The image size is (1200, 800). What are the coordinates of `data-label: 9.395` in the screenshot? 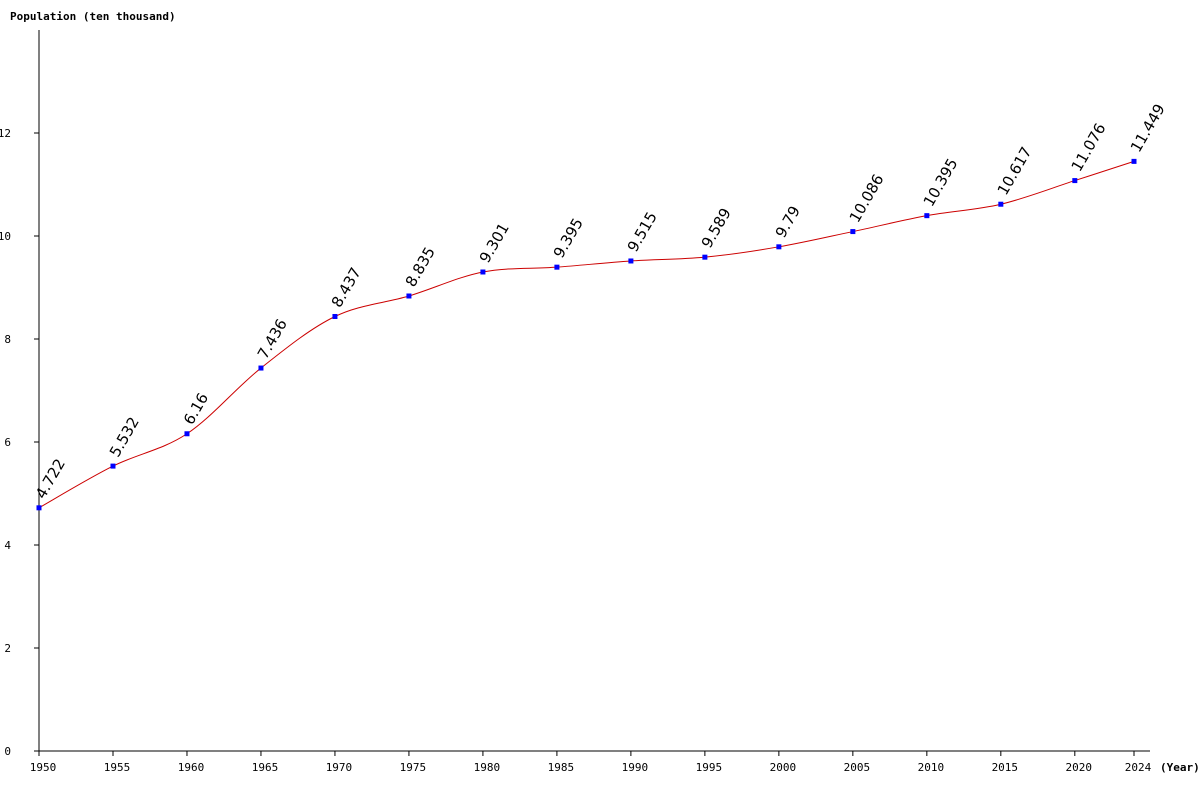 It's located at (568, 238).